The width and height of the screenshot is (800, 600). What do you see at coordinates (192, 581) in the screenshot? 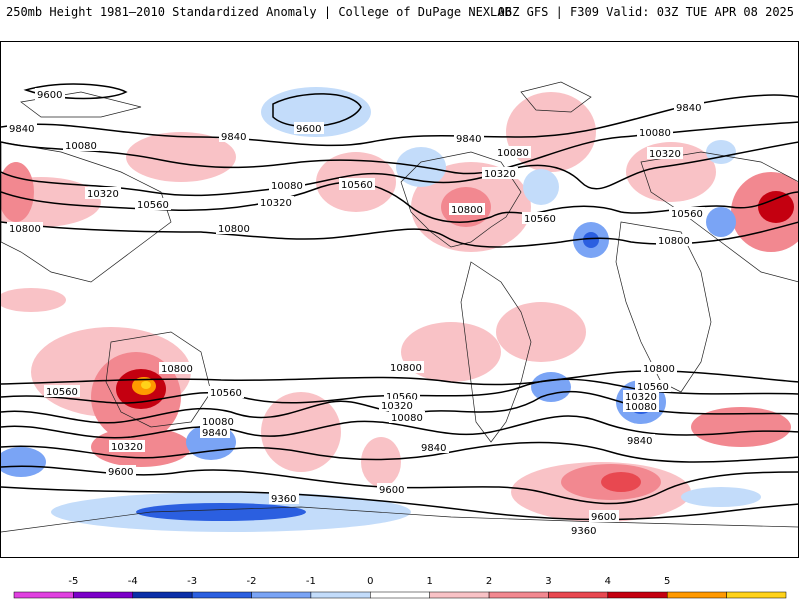
I see `colorbar-tick-label: -3` at bounding box center [192, 581].